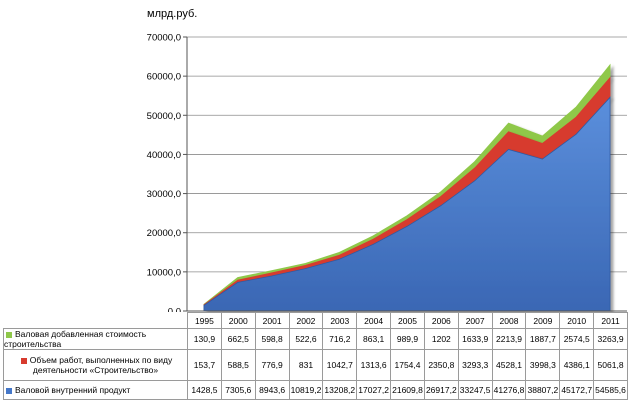 This screenshot has width=633, height=418. Describe the element at coordinates (374, 390) in the screenshot. I see `data-label: 17027,2` at that location.